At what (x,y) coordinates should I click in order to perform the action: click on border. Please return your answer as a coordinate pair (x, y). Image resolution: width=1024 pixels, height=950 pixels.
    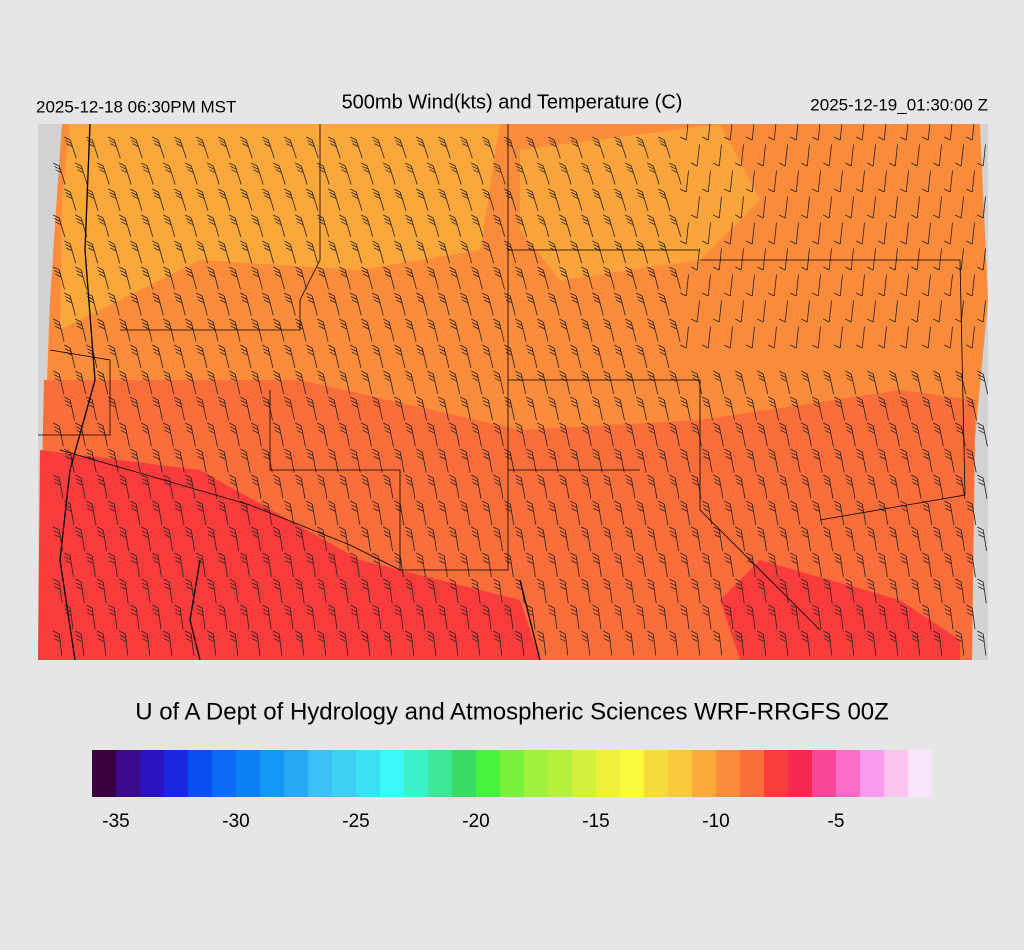
    Looking at the image, I should click on (74, 392).